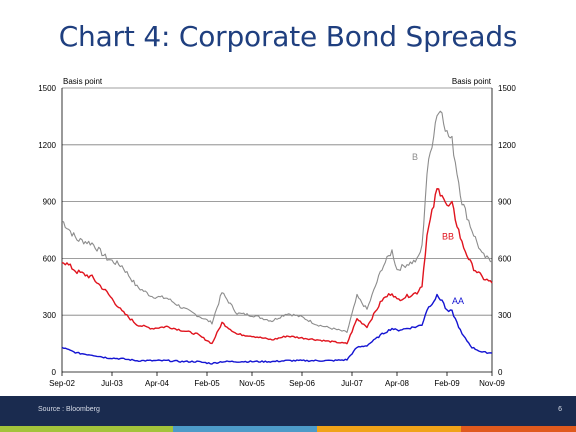 Image resolution: width=576 pixels, height=432 pixels. What do you see at coordinates (277, 329) in the screenshot?
I see `series-line-aa` at bounding box center [277, 329].